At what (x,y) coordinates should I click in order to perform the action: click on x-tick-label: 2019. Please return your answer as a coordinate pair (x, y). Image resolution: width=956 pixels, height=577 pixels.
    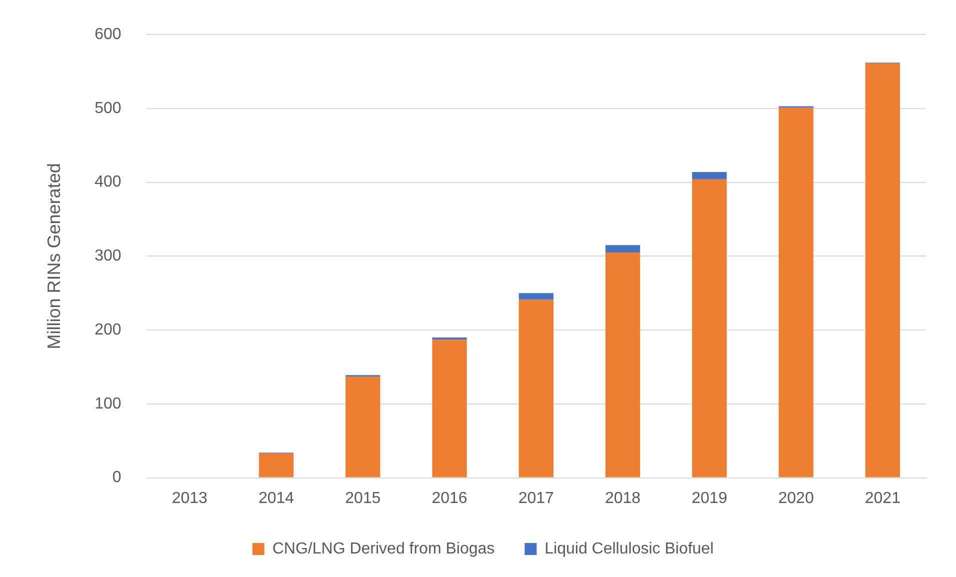
    Looking at the image, I should click on (710, 498).